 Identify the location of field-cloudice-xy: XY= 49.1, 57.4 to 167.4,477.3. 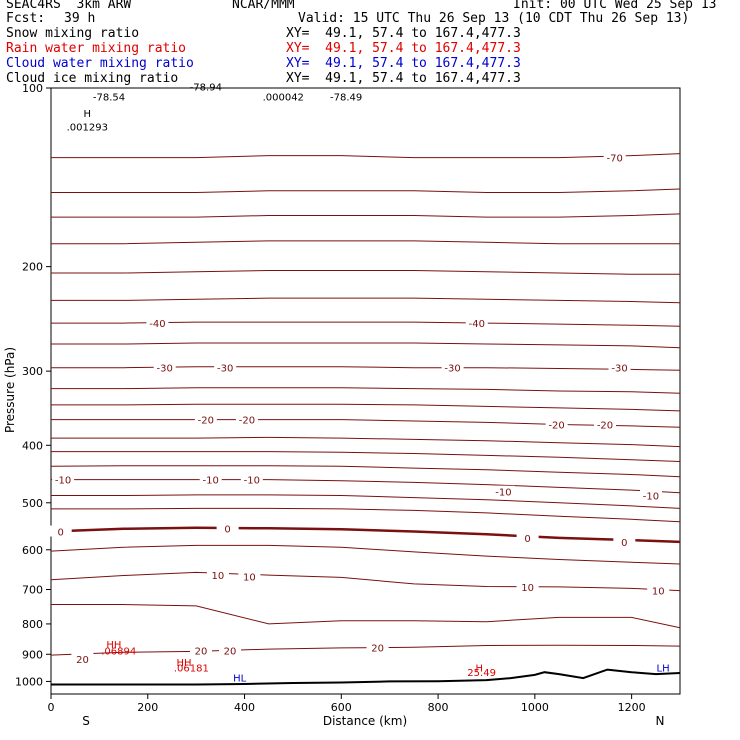
(403, 78).